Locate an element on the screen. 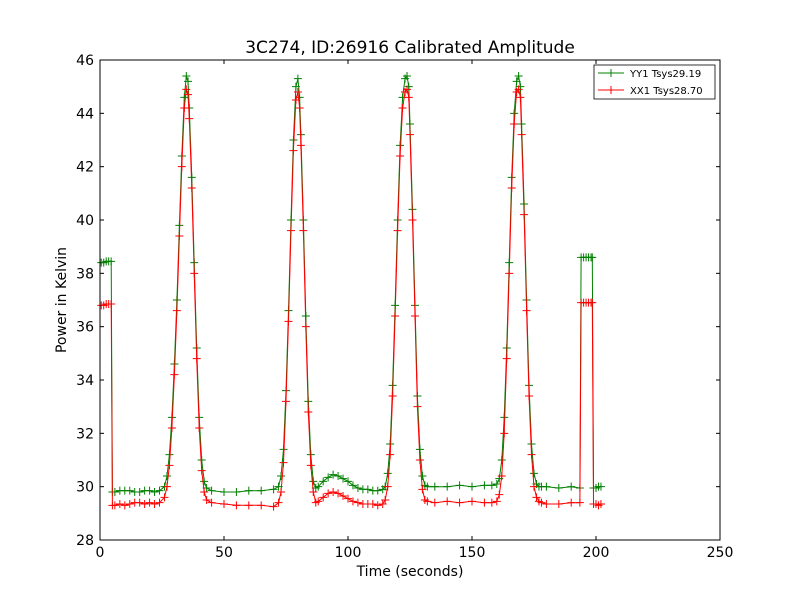 The image size is (800, 600). y-tick-label: 36 is located at coordinates (85, 328).